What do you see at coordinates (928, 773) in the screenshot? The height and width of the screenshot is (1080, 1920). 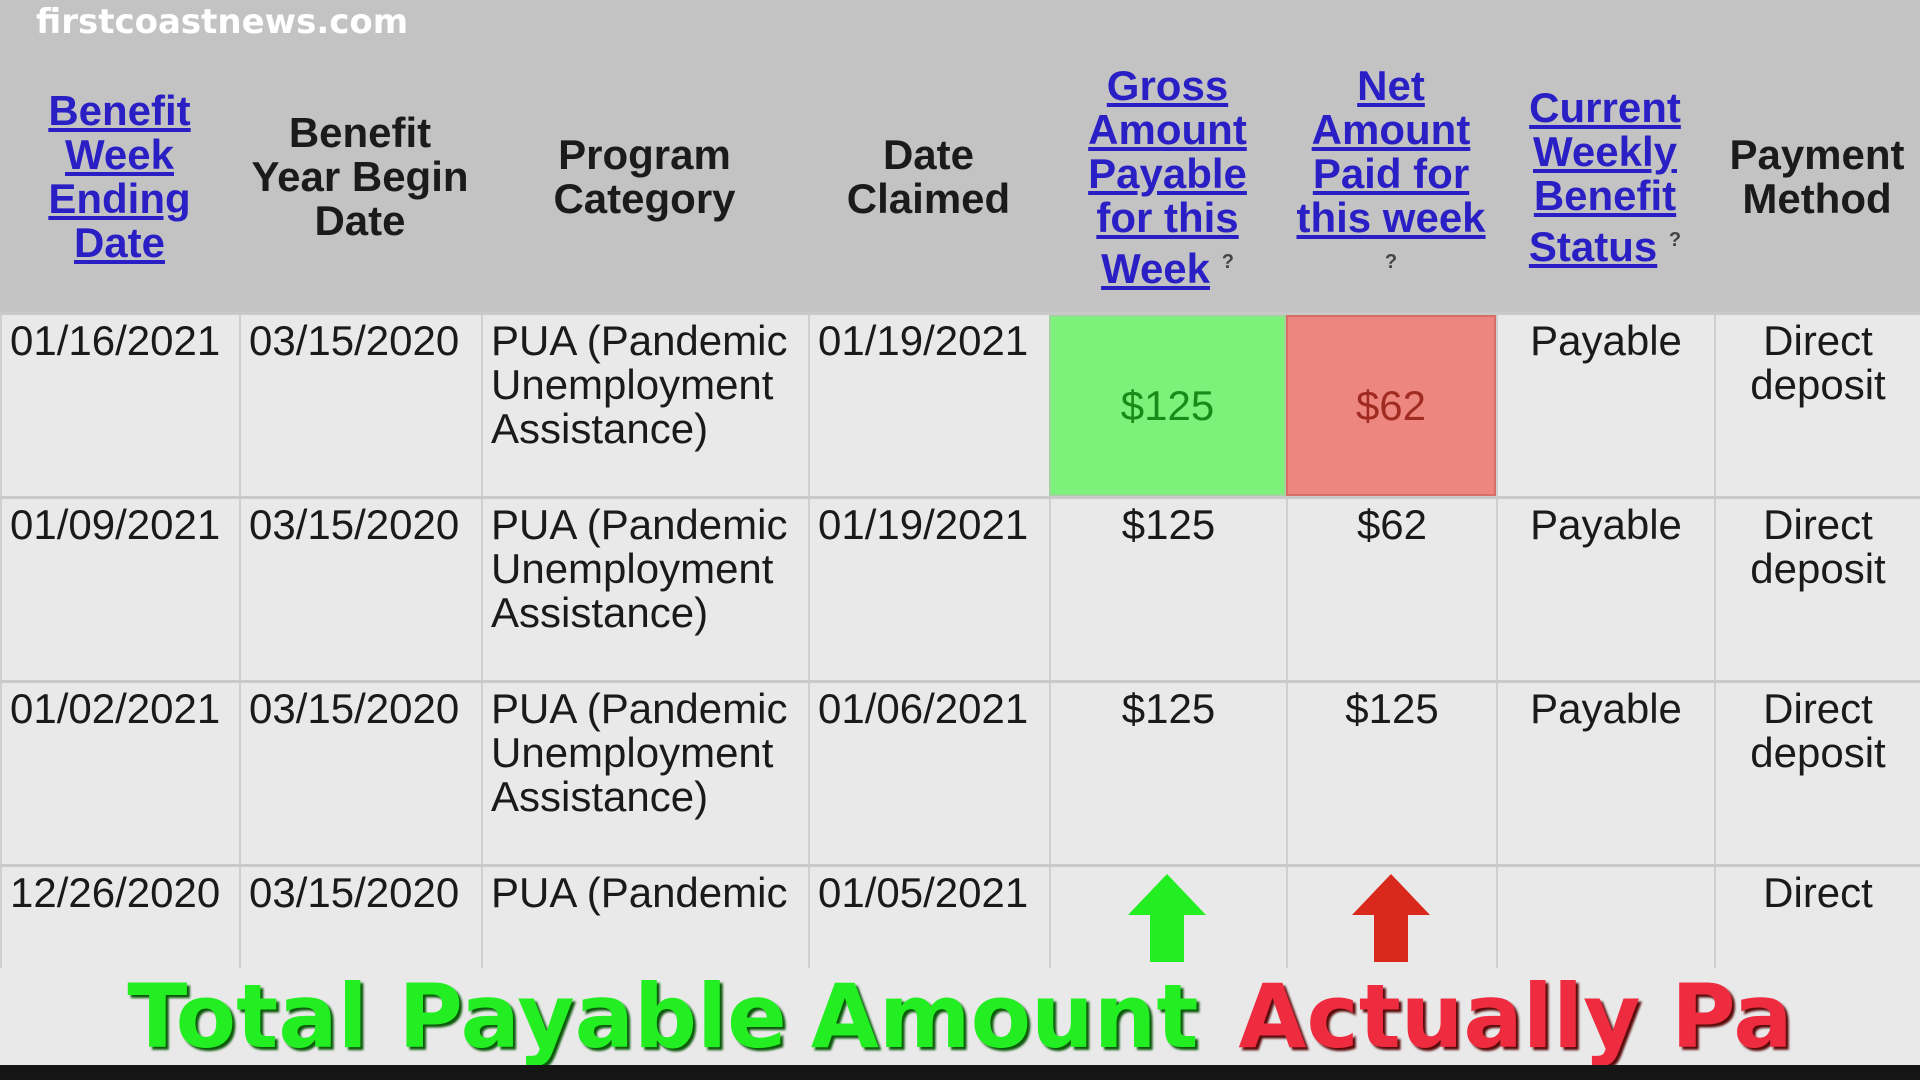 I see `cell-claimed: 01/06/2021` at bounding box center [928, 773].